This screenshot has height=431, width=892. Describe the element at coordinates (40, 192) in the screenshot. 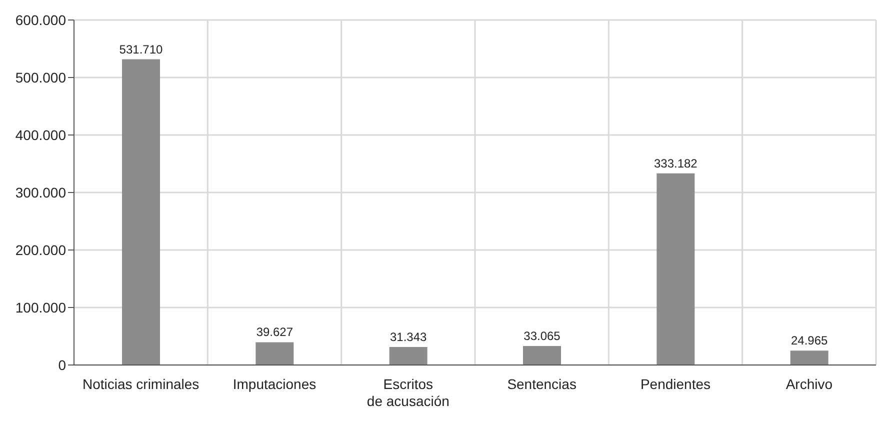

I see `y-tick-label: 300.000` at that location.